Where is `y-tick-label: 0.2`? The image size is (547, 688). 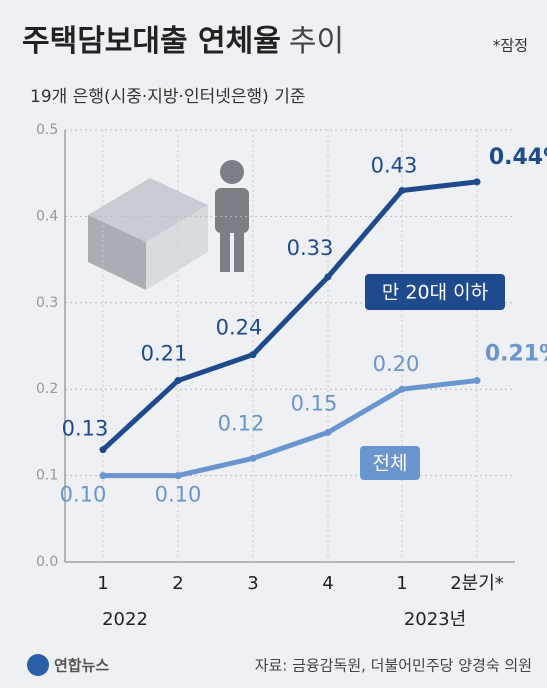 y-tick-label: 0.2 is located at coordinates (47, 389).